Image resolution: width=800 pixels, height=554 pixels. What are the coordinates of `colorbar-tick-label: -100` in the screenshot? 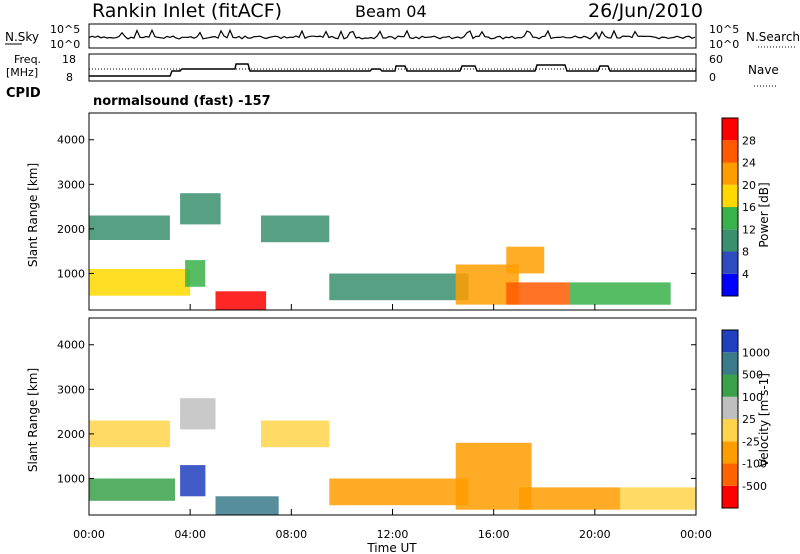 It's located at (754, 464).